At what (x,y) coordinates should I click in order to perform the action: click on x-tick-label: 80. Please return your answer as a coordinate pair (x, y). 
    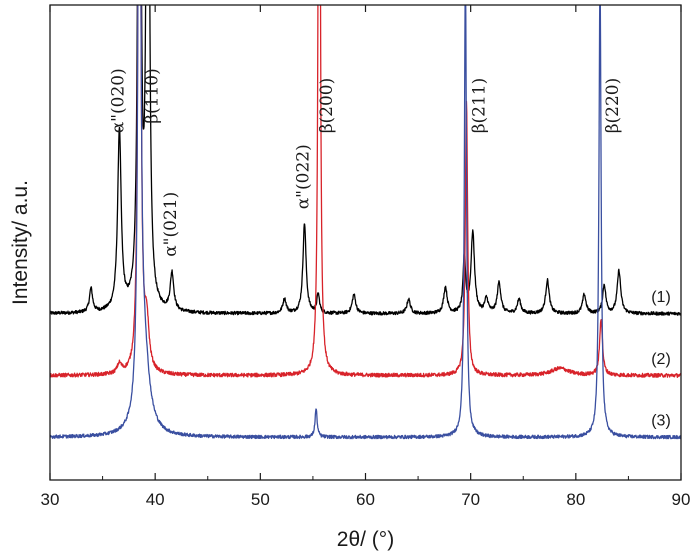
    Looking at the image, I should click on (575, 499).